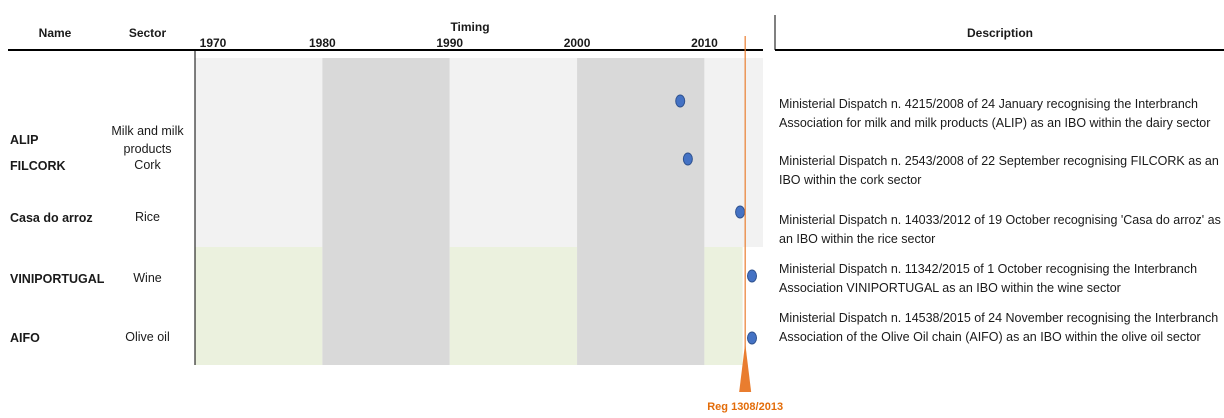 This screenshot has height=418, width=1224. What do you see at coordinates (147, 337) in the screenshot?
I see `row-sector: Olive oil` at bounding box center [147, 337].